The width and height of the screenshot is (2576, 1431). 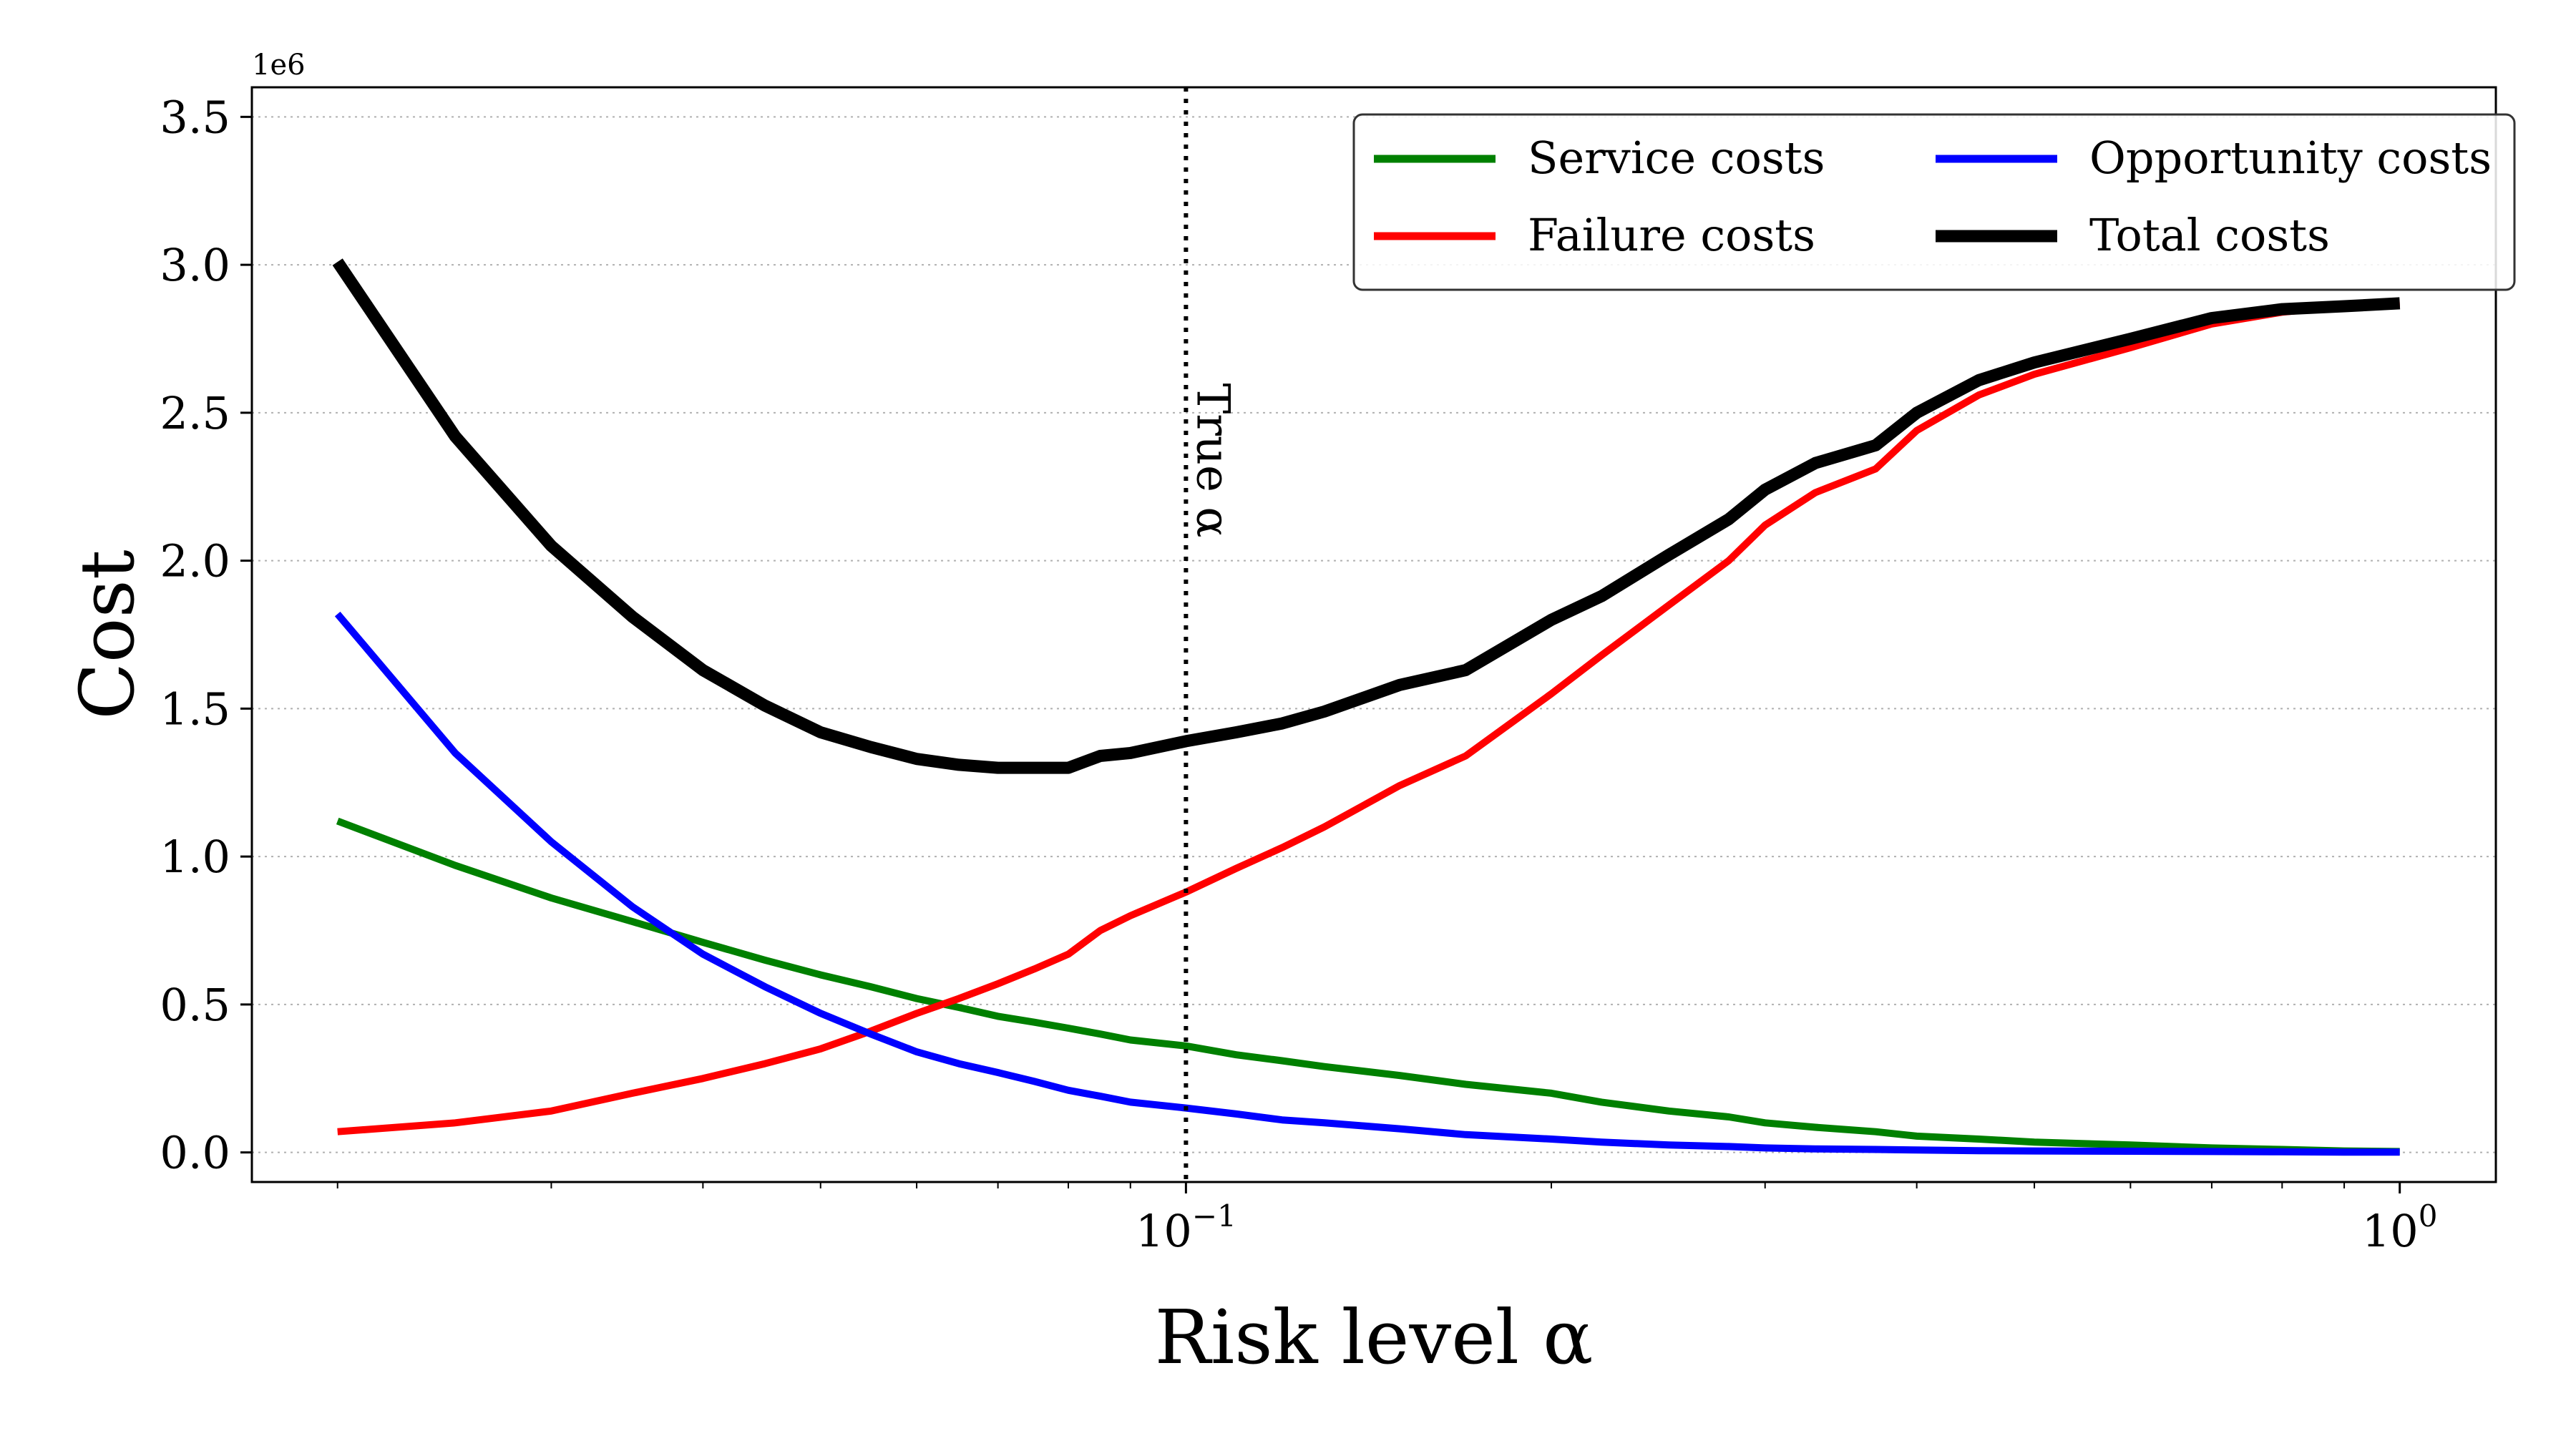 What do you see at coordinates (2400, 1228) in the screenshot?
I see `x-tick-label: 10⁰` at bounding box center [2400, 1228].